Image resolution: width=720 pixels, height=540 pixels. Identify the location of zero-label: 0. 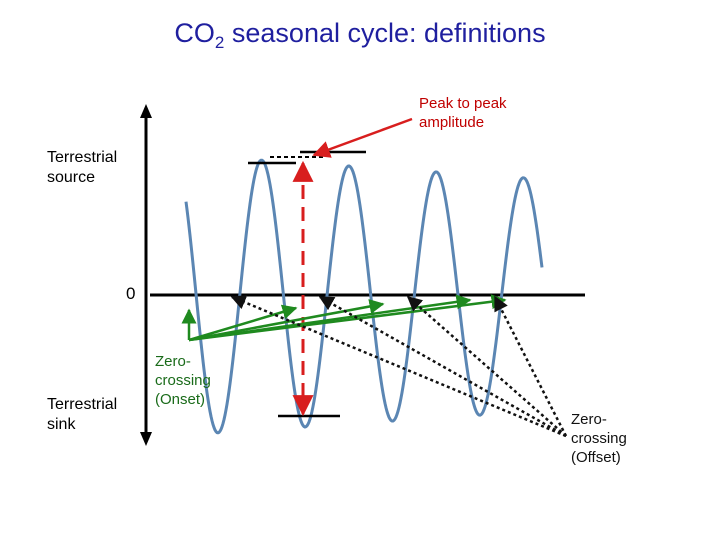
(131, 293).